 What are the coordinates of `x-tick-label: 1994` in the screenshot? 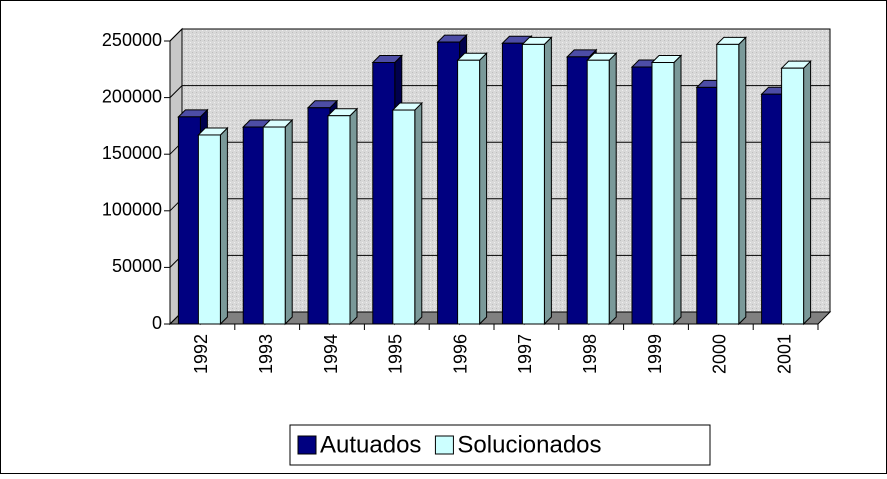 It's located at (331, 354).